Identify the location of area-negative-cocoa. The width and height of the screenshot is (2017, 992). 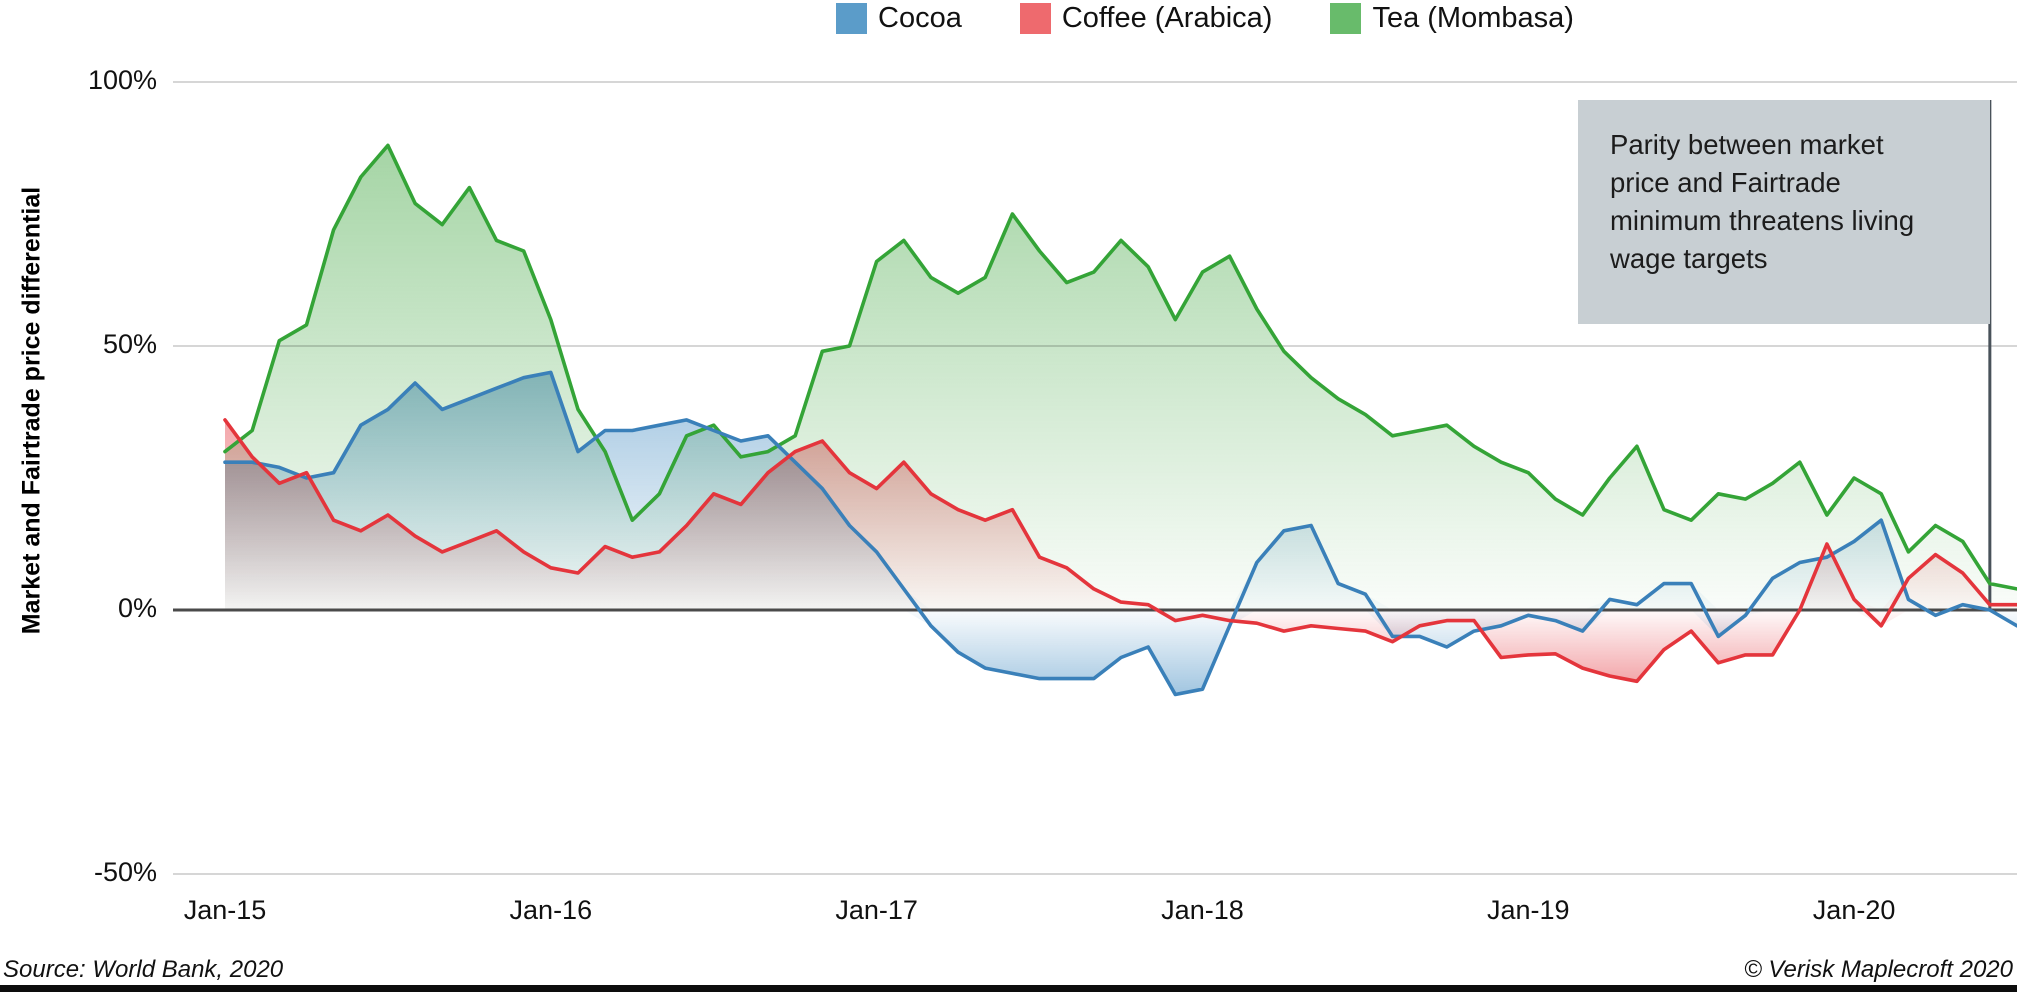
(1121, 652).